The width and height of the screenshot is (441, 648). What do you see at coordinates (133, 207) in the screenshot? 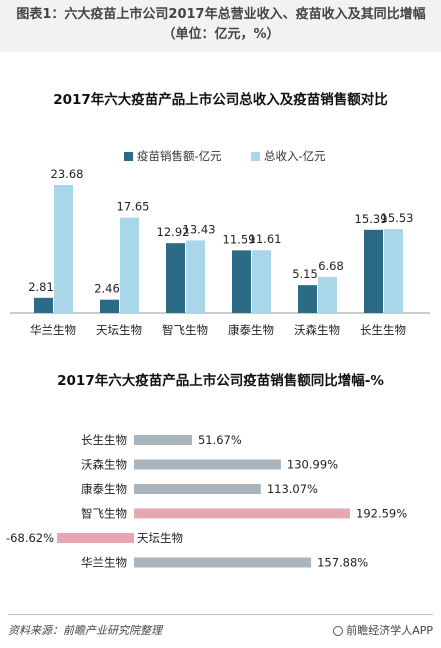
I see `data-label: 17.65` at bounding box center [133, 207].